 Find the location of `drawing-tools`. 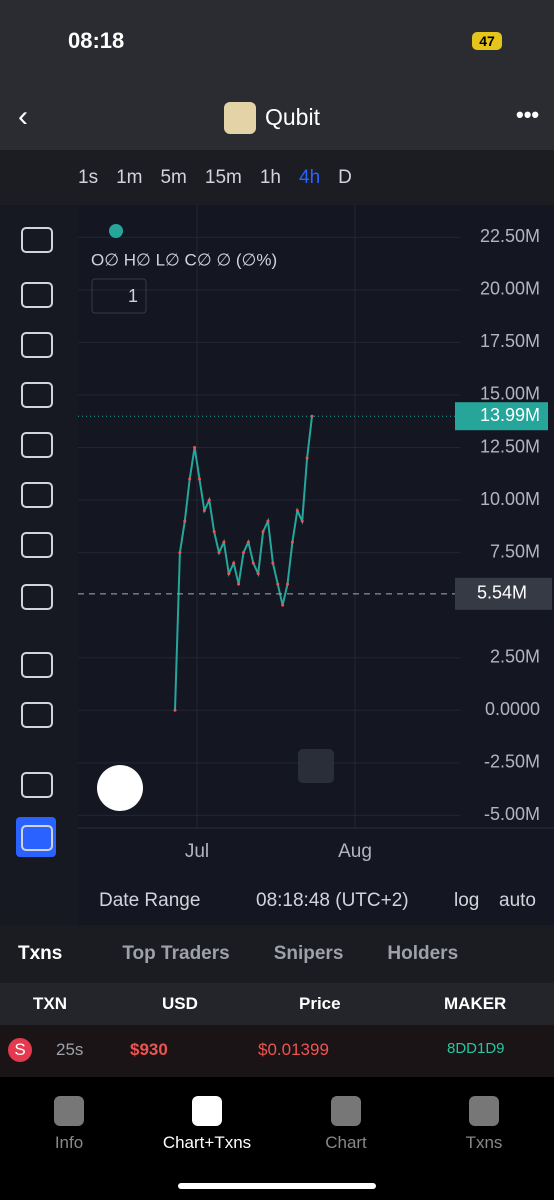

drawing-tools is located at coordinates (39, 565).